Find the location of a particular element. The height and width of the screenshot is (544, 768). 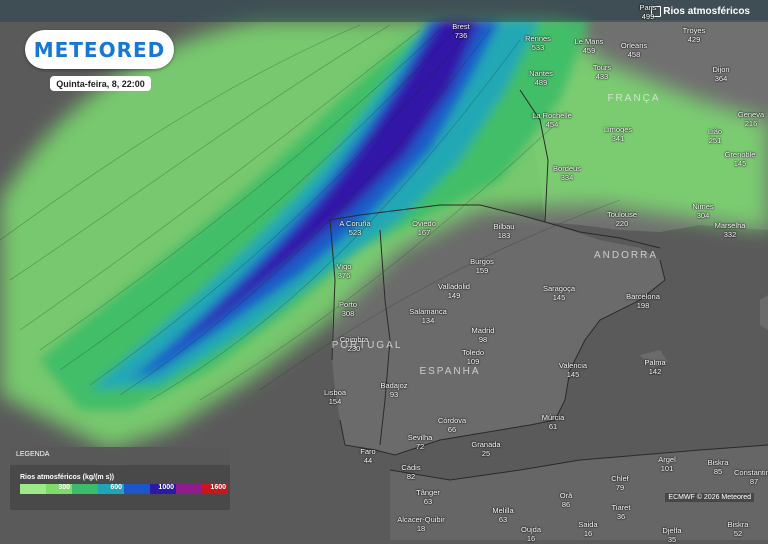

city-name: Oujda is located at coordinates (531, 529).